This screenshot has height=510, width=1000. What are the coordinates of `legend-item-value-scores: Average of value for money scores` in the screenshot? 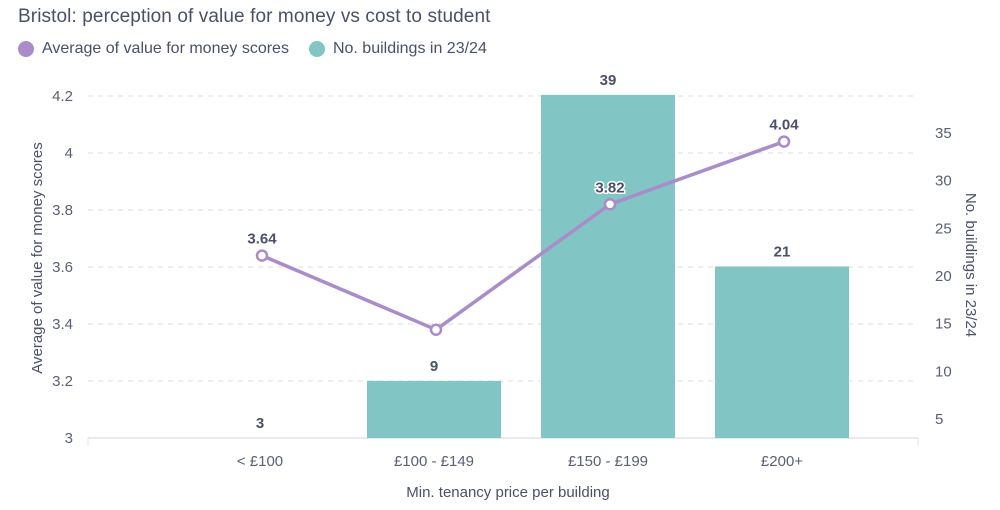 It's located at (153, 49).